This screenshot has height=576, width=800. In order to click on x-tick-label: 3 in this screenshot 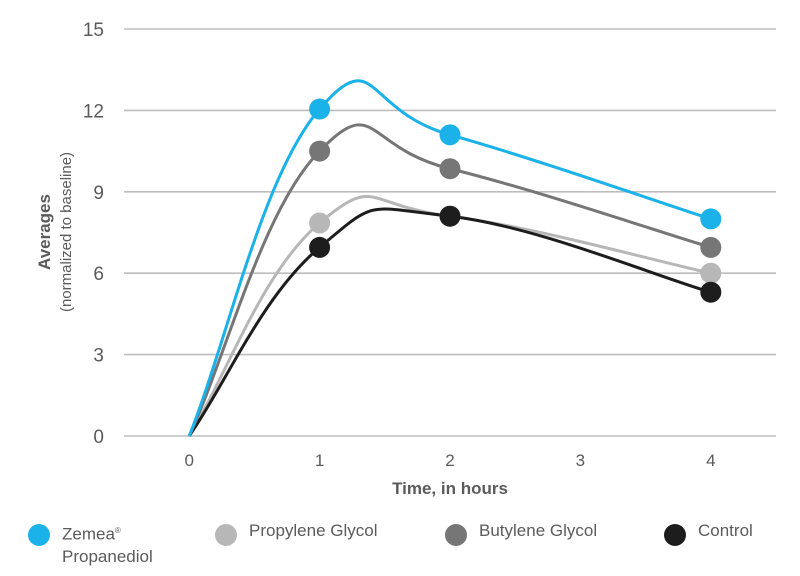, I will do `click(580, 460)`.